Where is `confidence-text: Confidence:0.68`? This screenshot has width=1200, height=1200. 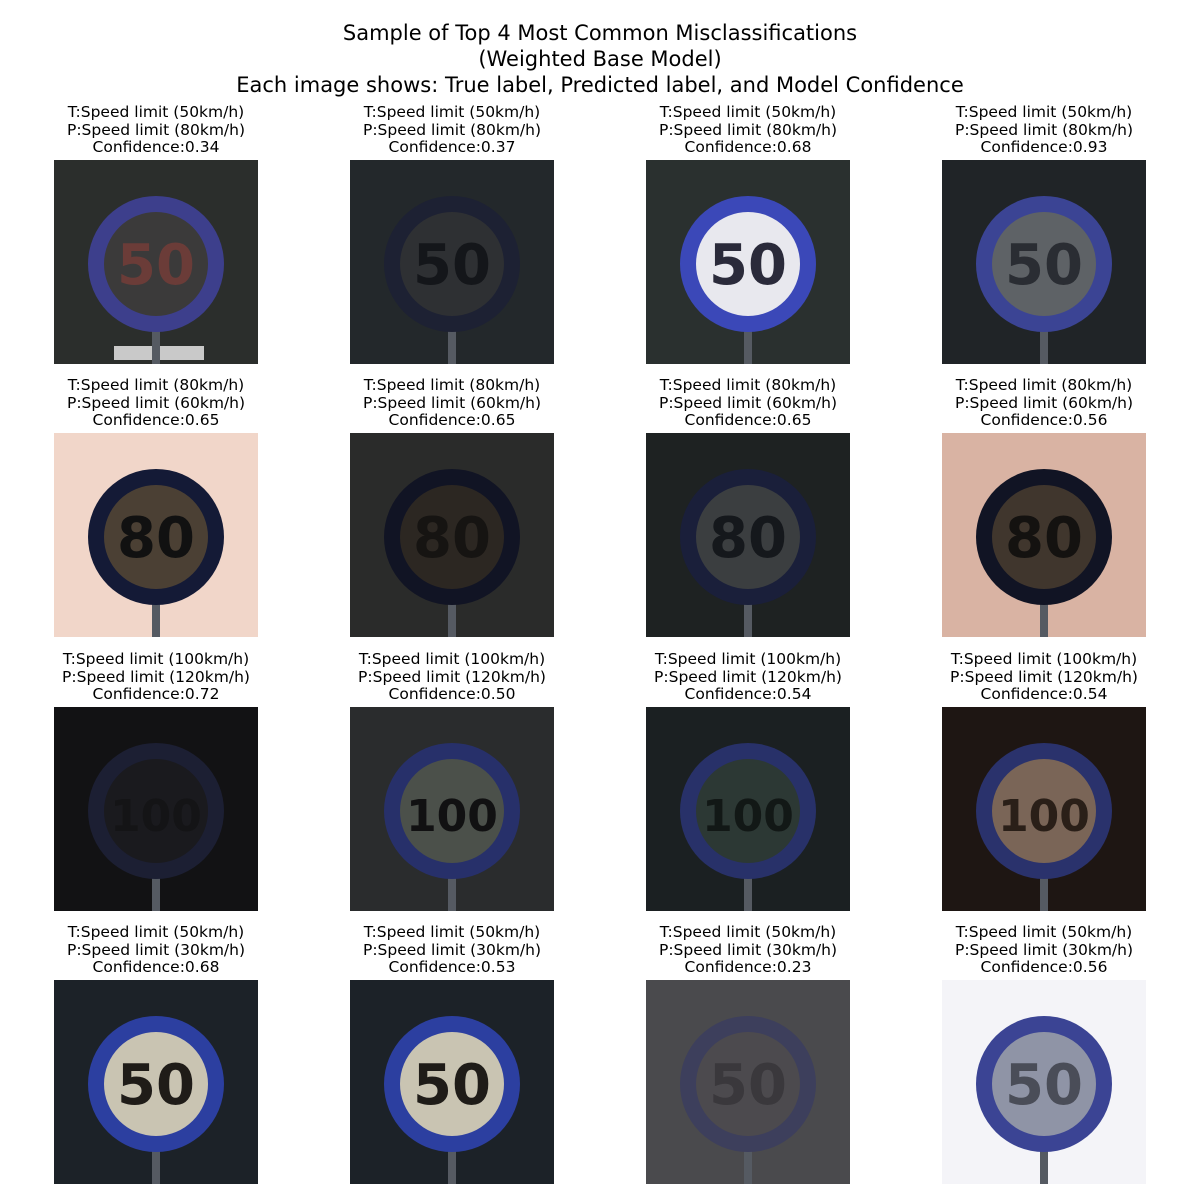
confidence-text: Confidence:0.68 is located at coordinates (156, 967).